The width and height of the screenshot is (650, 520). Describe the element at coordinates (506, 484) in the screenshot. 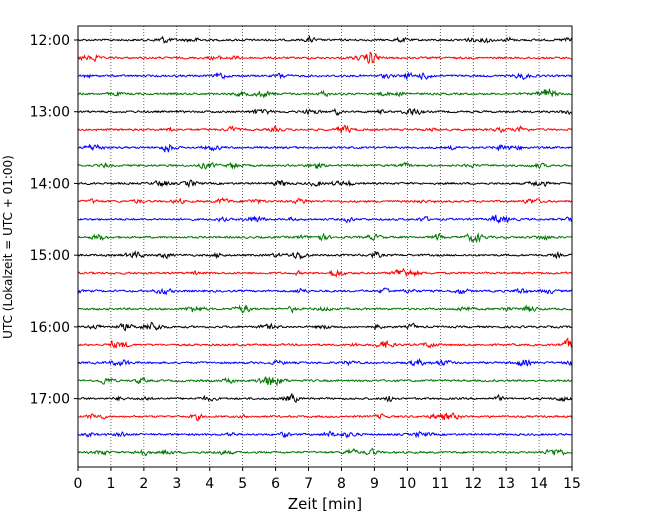

I see `x-tick-label-13: 13` at that location.